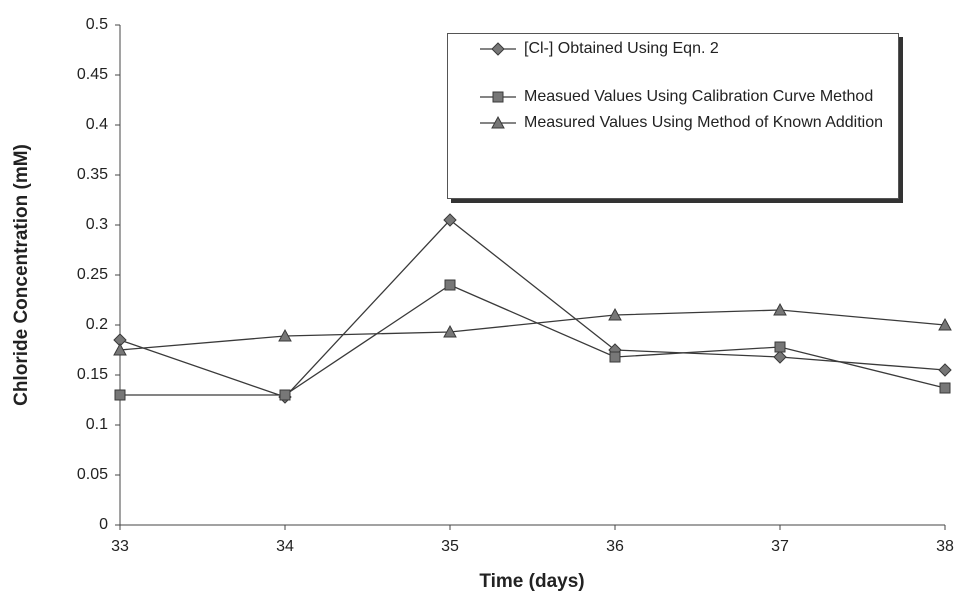 Image resolution: width=958 pixels, height=600 pixels. What do you see at coordinates (450, 546) in the screenshot?
I see `x-tick-label: 35` at bounding box center [450, 546].